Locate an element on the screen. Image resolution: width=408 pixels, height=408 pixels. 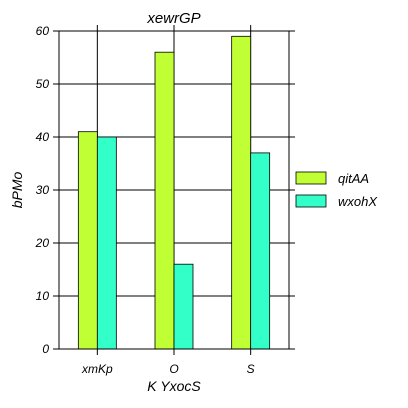
bar-qitAA-O is located at coordinates (164, 200).